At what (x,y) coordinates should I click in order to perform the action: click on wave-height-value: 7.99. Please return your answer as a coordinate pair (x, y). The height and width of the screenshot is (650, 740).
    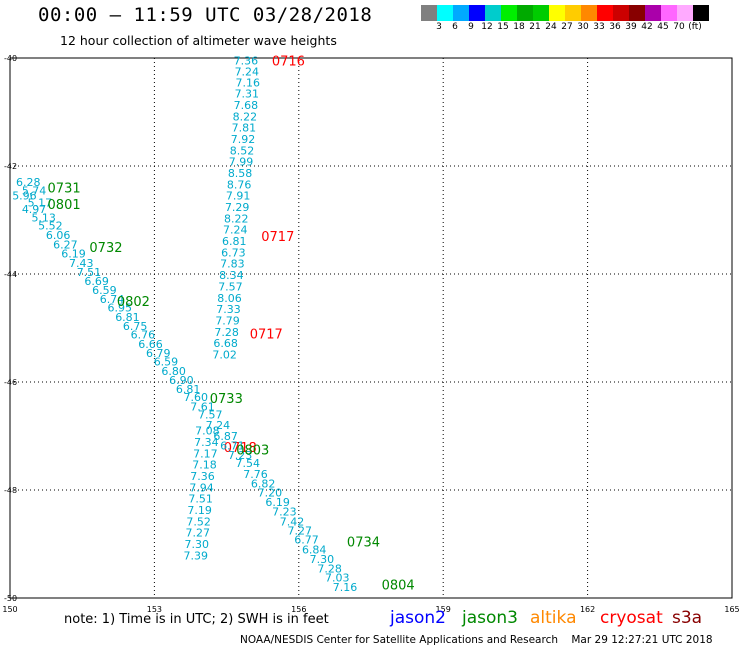
    Looking at the image, I should click on (241, 162).